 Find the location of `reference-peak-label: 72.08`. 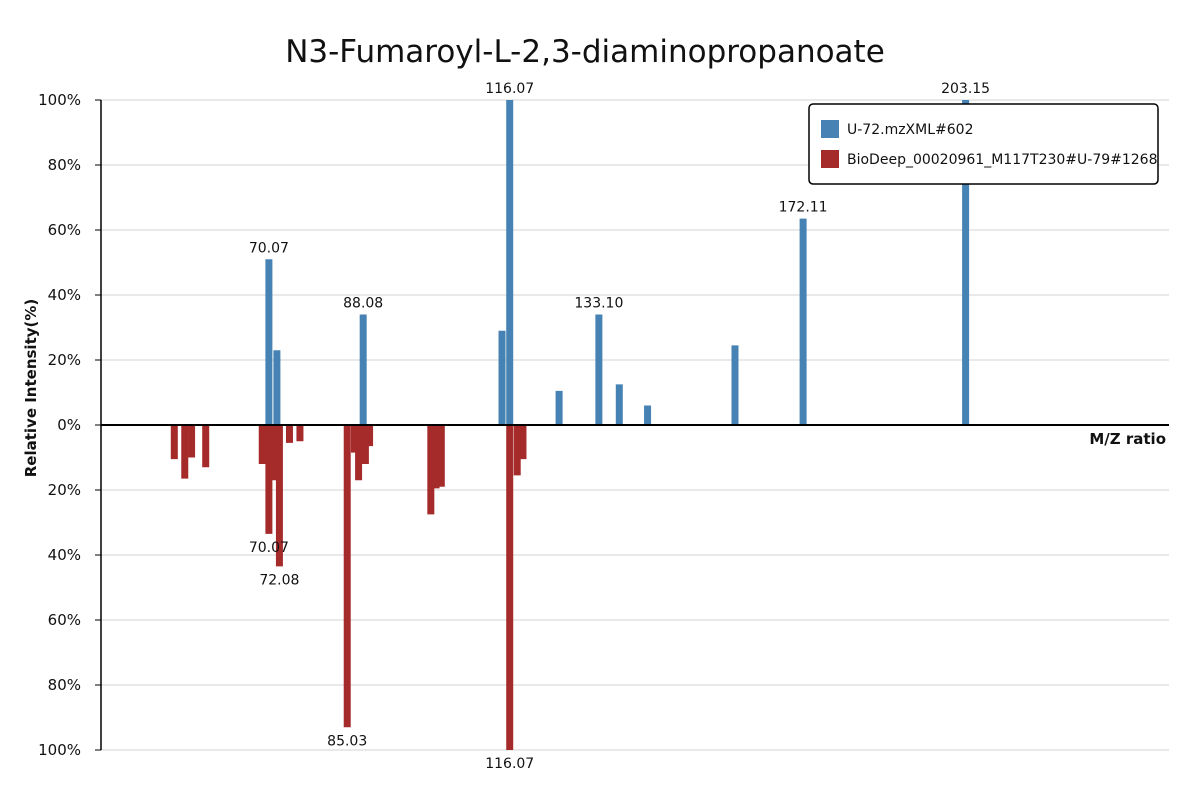

reference-peak-label: 72.08 is located at coordinates (279, 580).